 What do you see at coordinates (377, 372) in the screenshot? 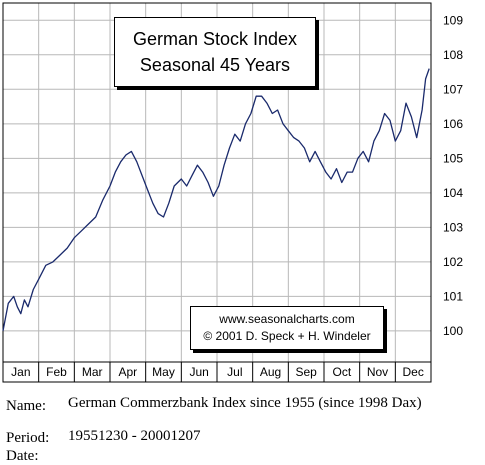
I see `x-tick-label: Nov` at bounding box center [377, 372].